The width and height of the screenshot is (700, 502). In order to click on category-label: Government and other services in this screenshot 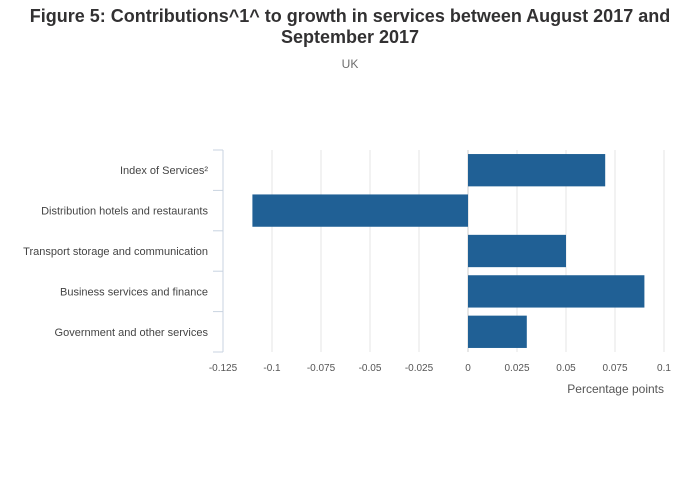, I will do `click(132, 333)`.